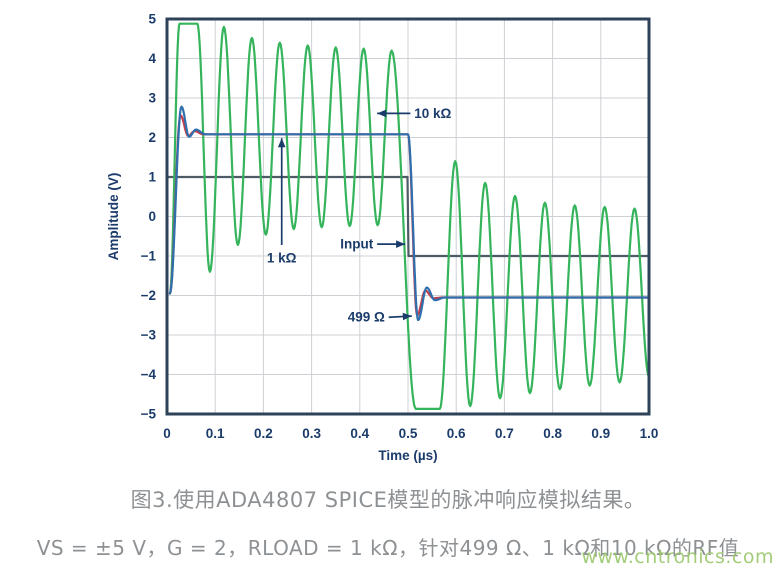 This screenshot has height=581, width=776. I want to click on svg-text: −2, so click(148, 295).